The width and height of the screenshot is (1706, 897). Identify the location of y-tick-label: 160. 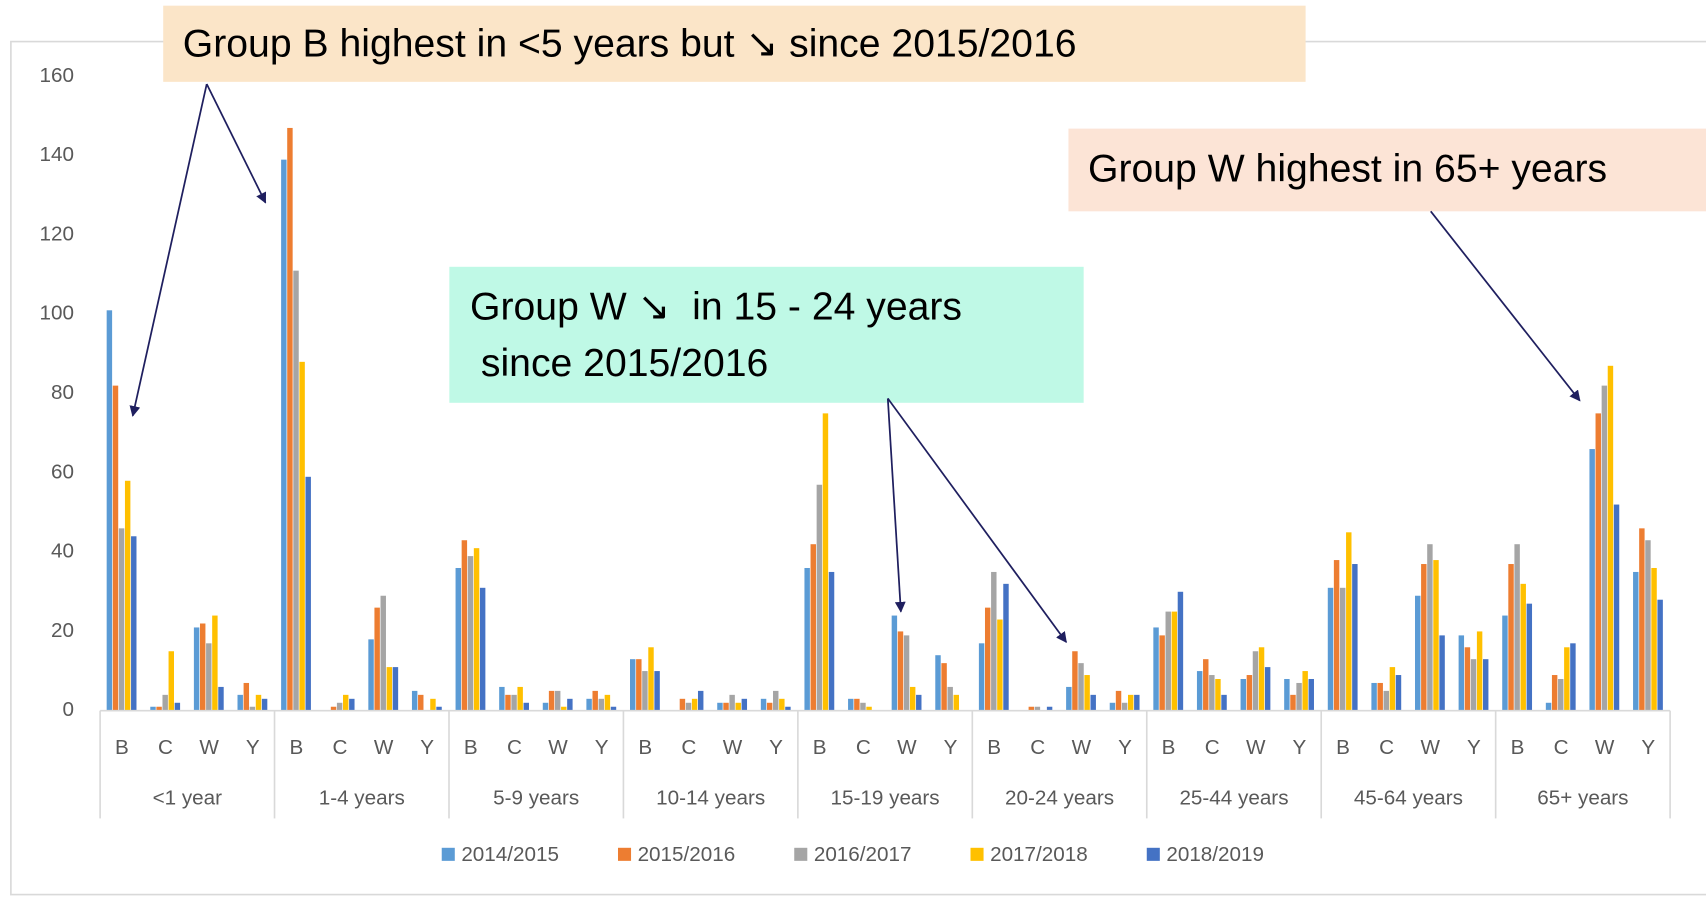
(57, 75).